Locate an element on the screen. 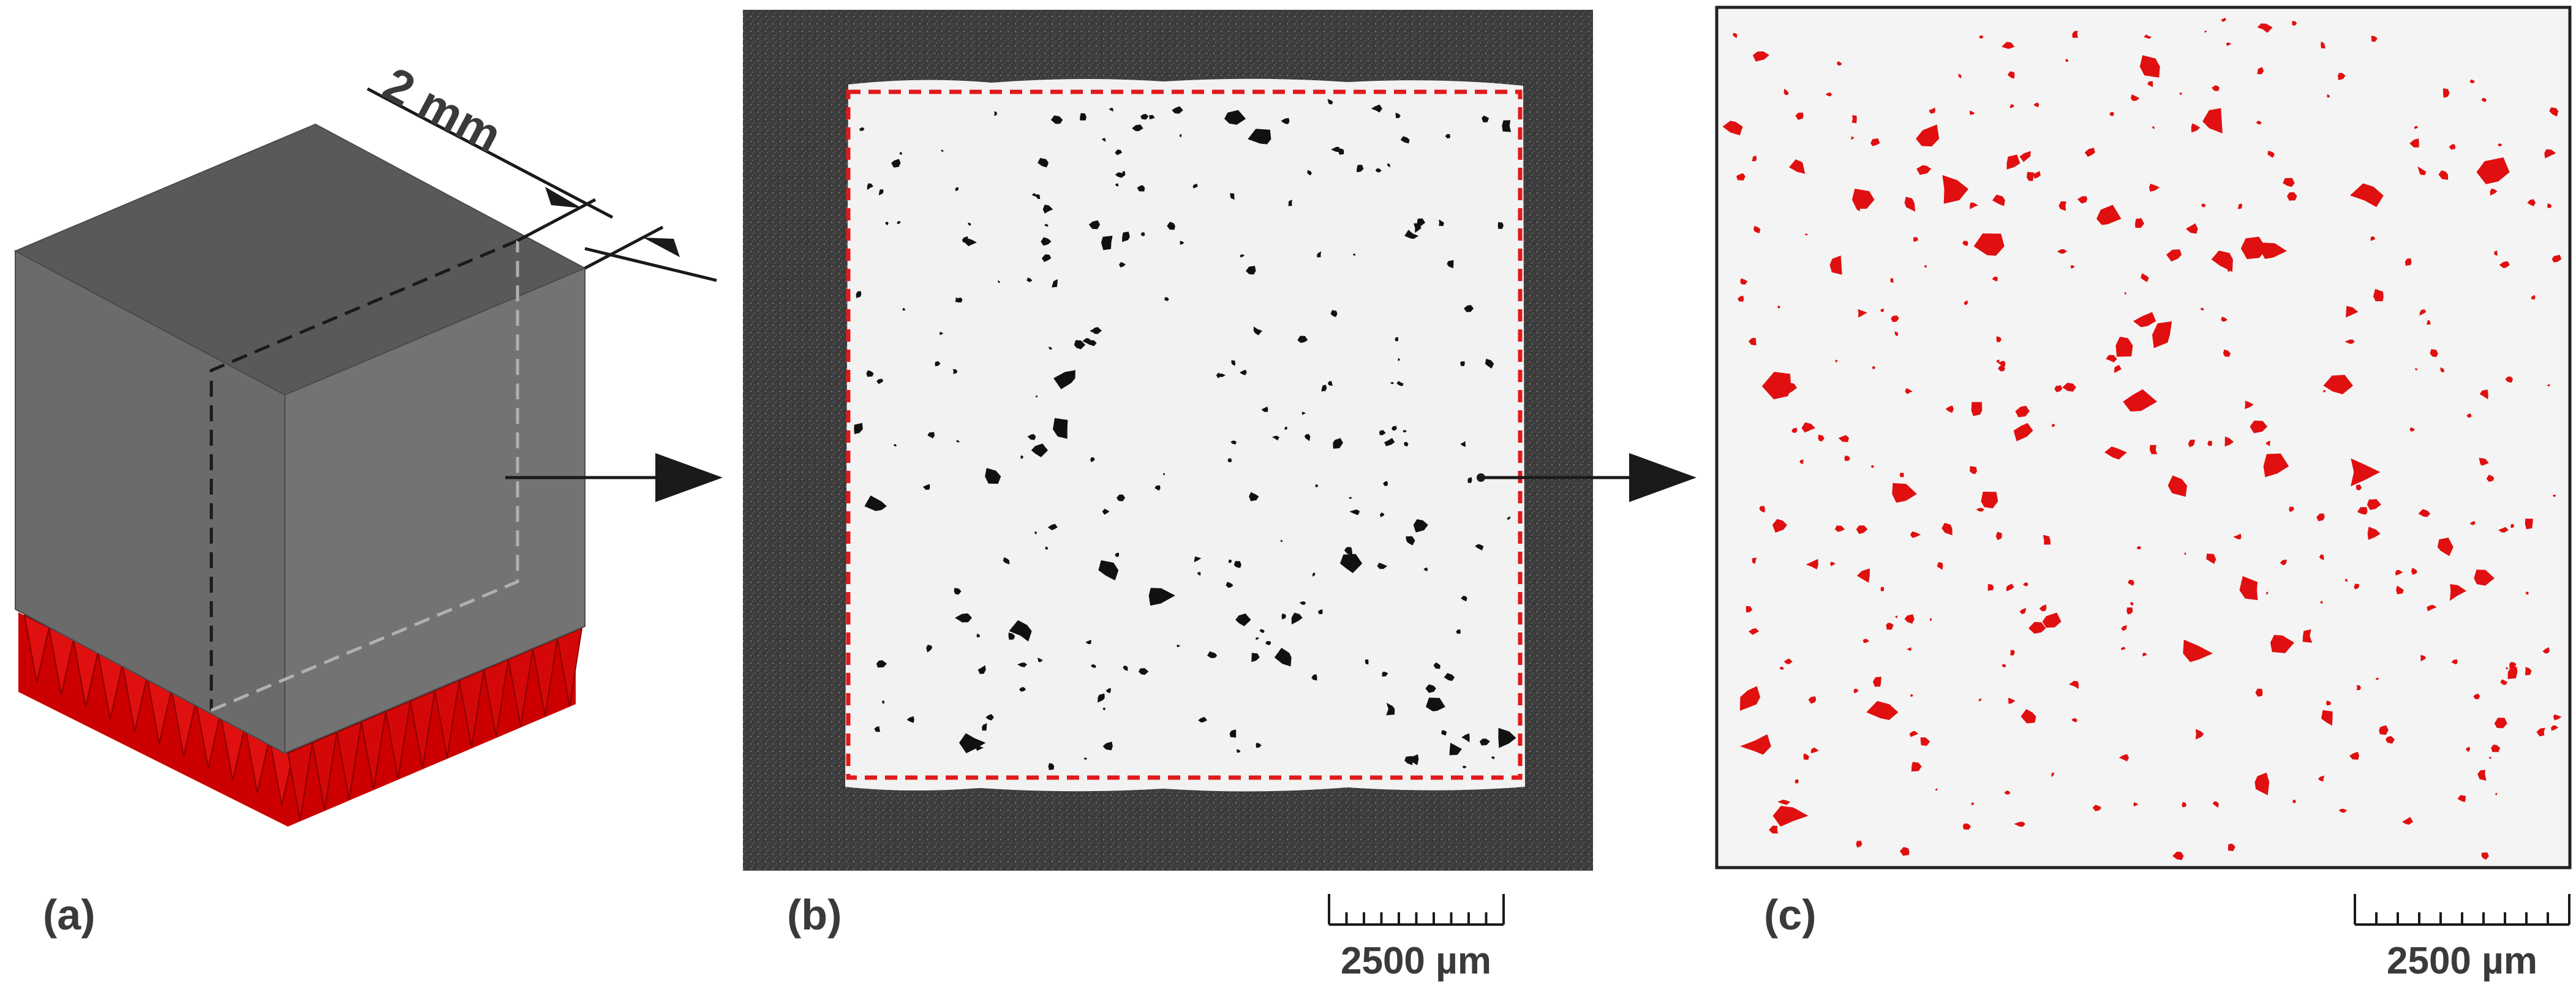 The image size is (2576, 987). support-tooth is located at coordinates (471, 708).